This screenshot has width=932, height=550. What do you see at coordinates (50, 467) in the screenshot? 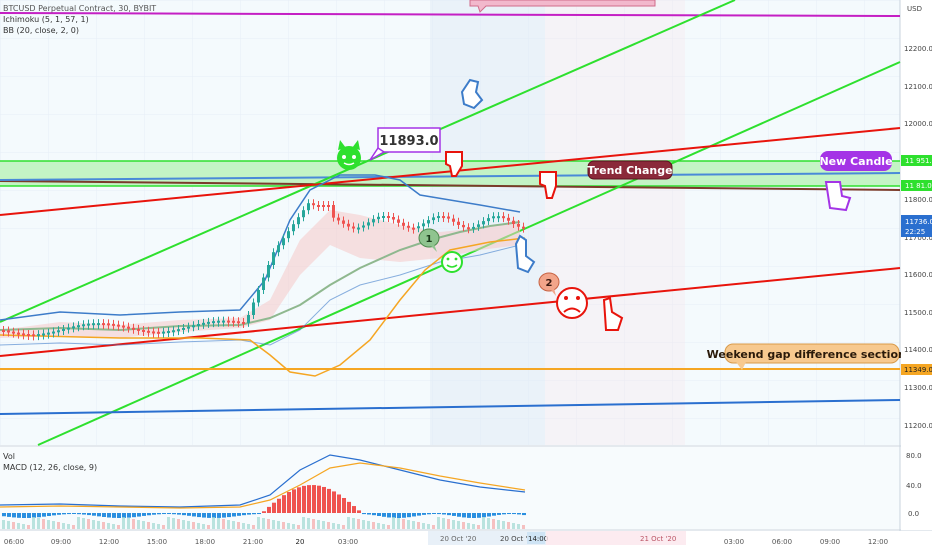
I see `macd-legend: MACD (12, 26, close, 9)` at bounding box center [50, 467].